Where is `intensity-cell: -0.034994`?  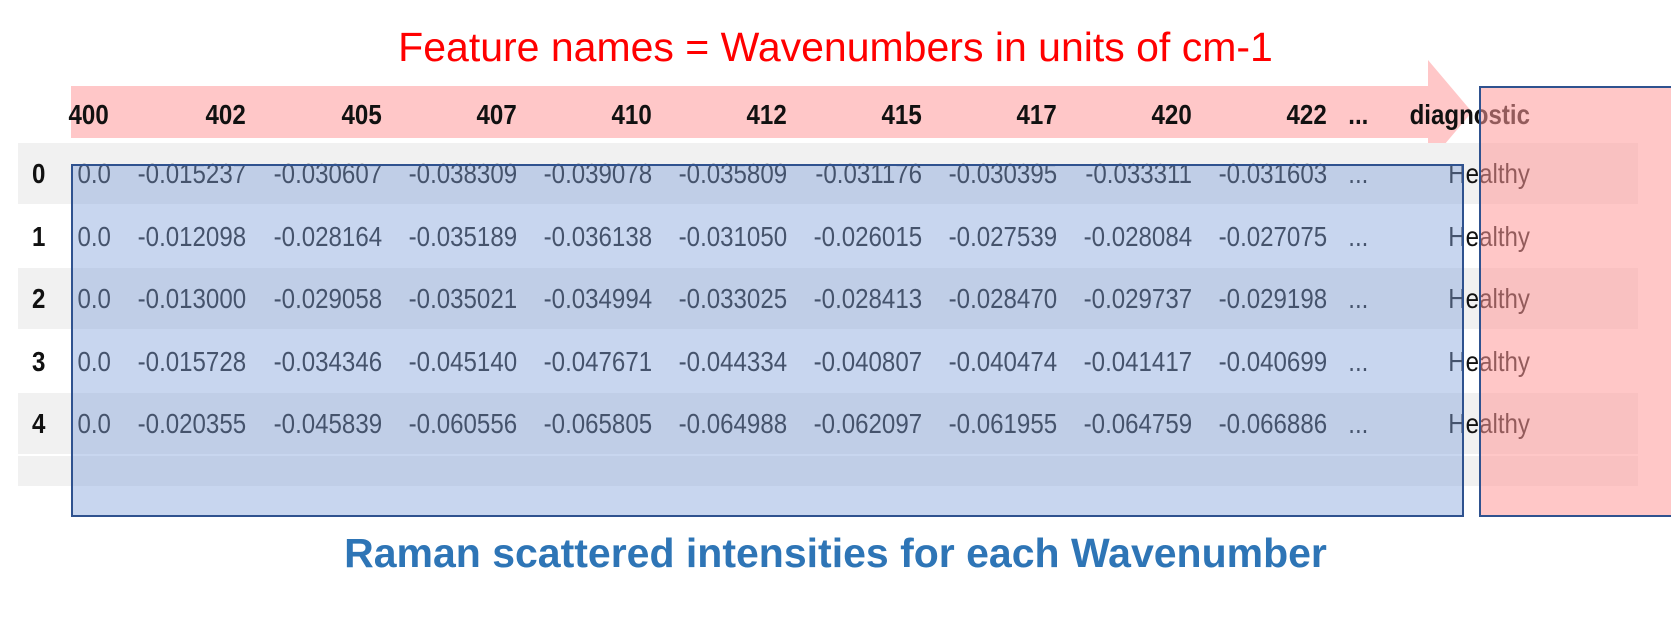 intensity-cell: -0.034994 is located at coordinates (597, 298).